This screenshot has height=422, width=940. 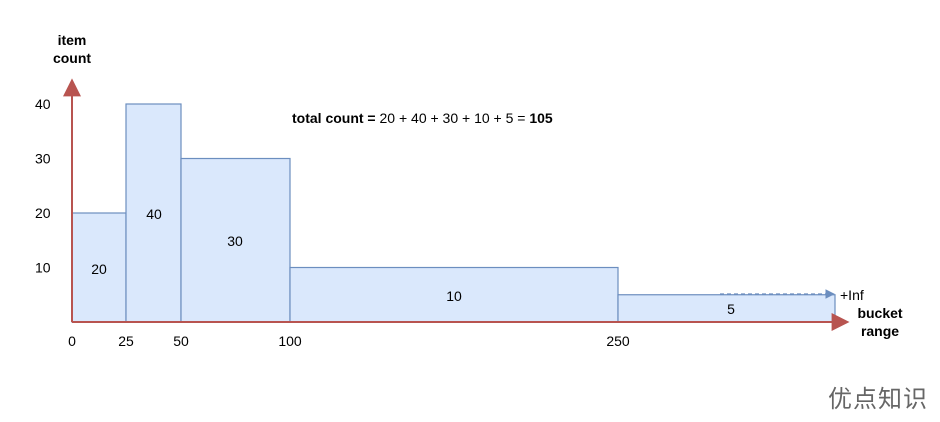 I want to click on bar-label-3: 10, so click(x=454, y=296).